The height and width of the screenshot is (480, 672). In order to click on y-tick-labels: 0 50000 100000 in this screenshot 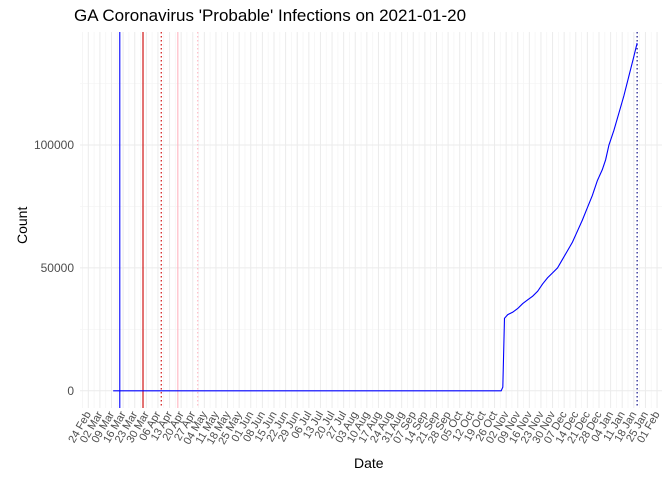, I will do `click(54, 268)`.